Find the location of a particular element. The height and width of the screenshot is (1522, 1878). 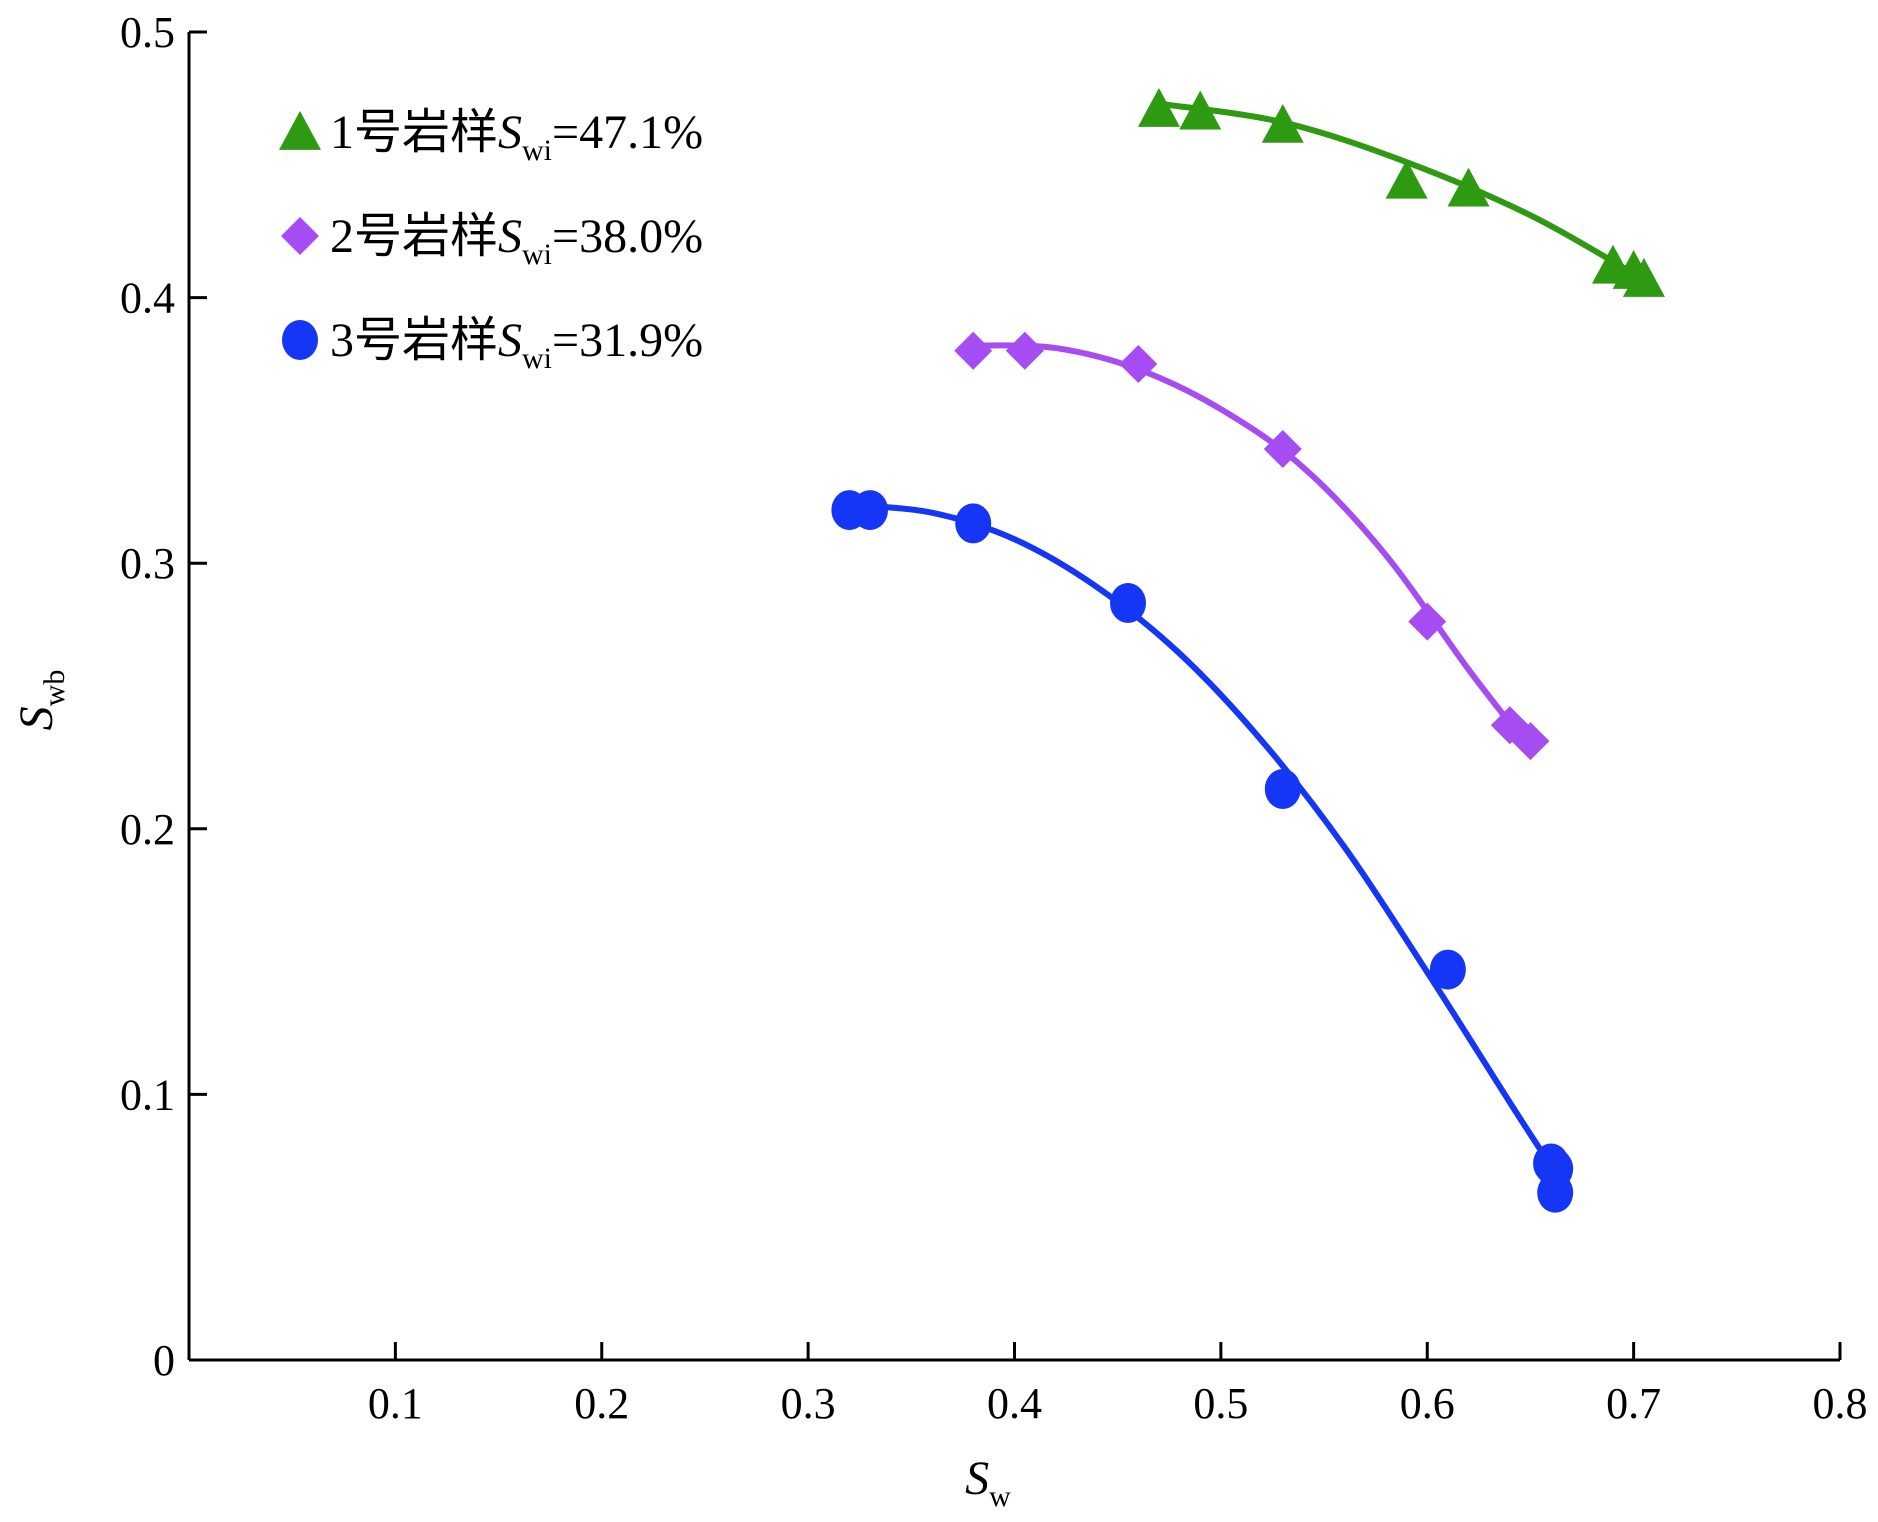

x-tick-label: 0.3 is located at coordinates (808, 1403).